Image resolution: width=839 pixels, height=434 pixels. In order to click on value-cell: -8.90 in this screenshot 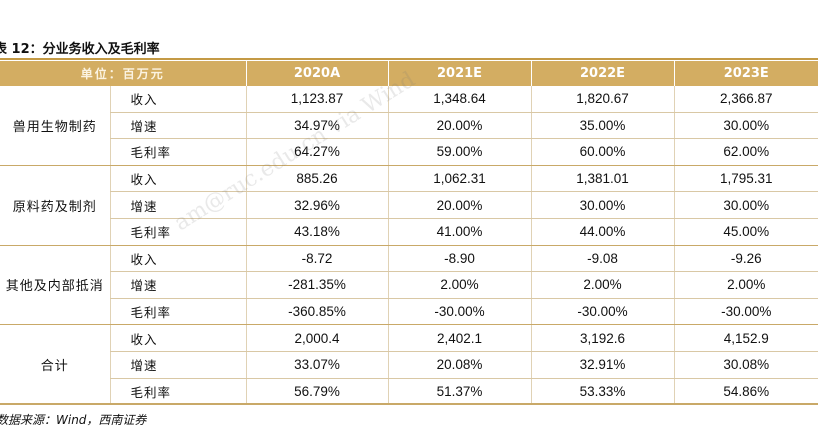, I will do `click(459, 259)`.